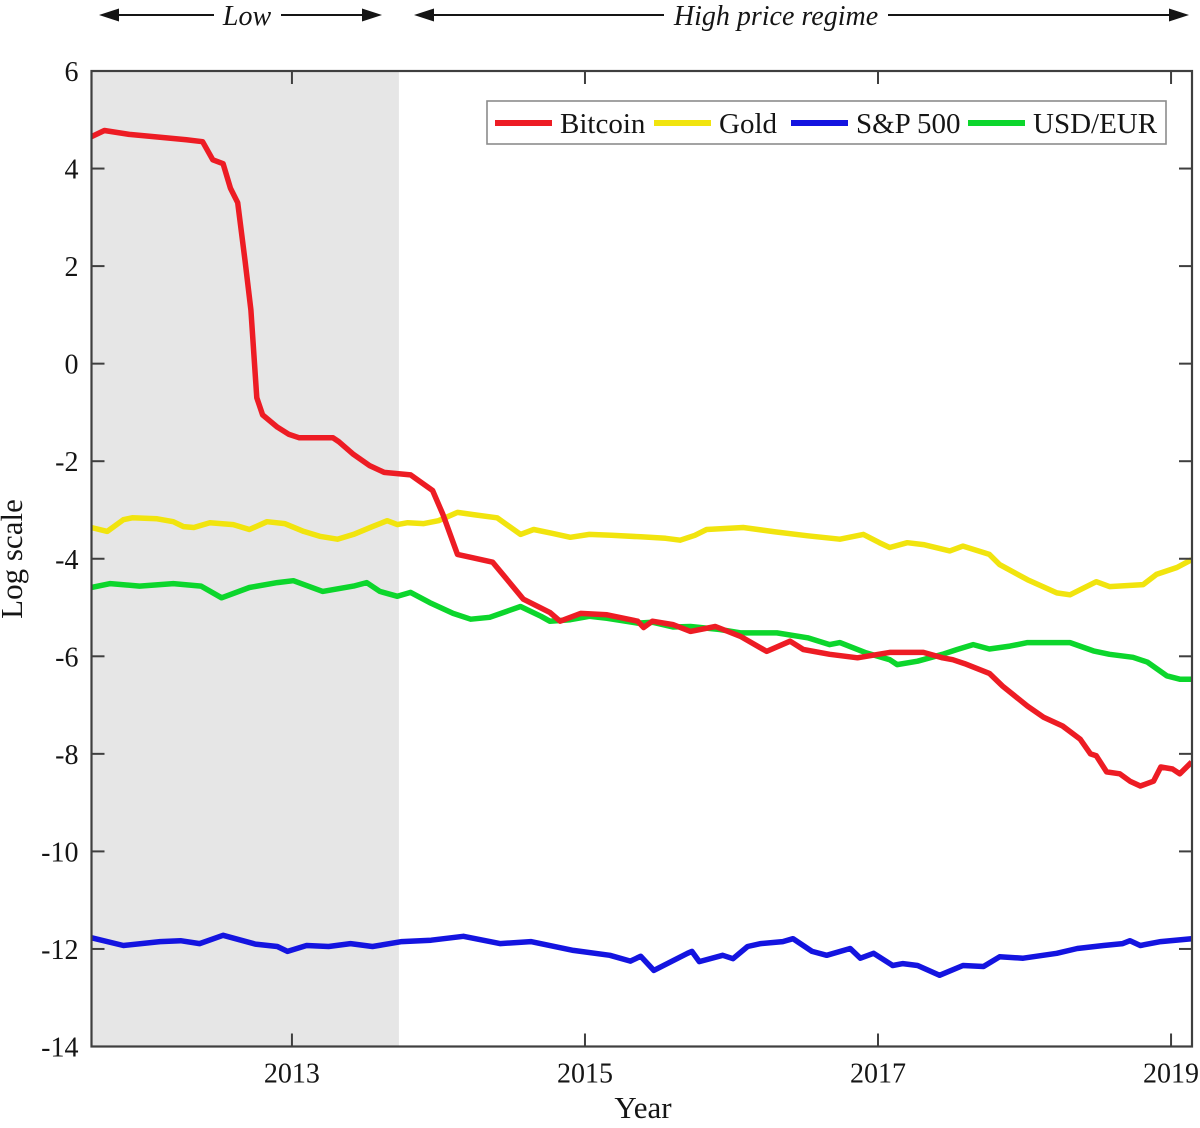 The height and width of the screenshot is (1128, 1200). I want to click on x-tick-label: 2013, so click(292, 1074).